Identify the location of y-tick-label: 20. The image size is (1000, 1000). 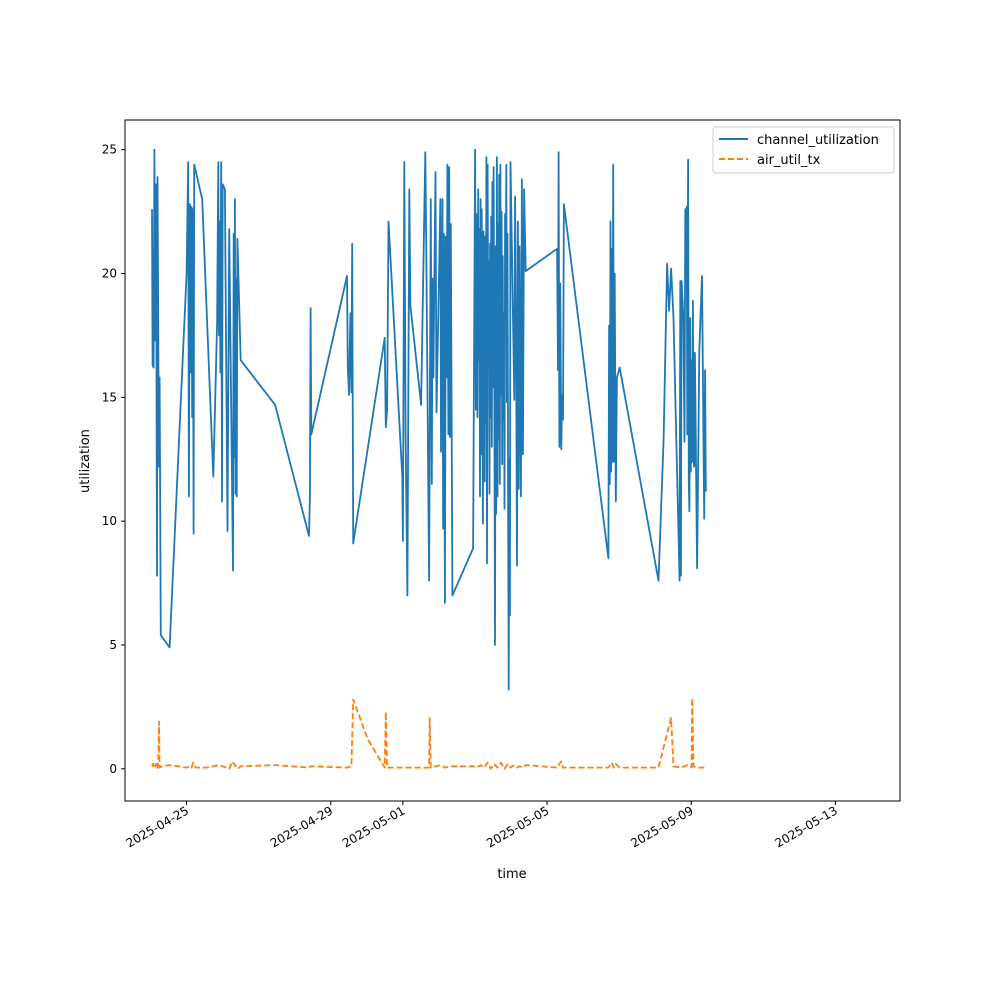
(109, 274).